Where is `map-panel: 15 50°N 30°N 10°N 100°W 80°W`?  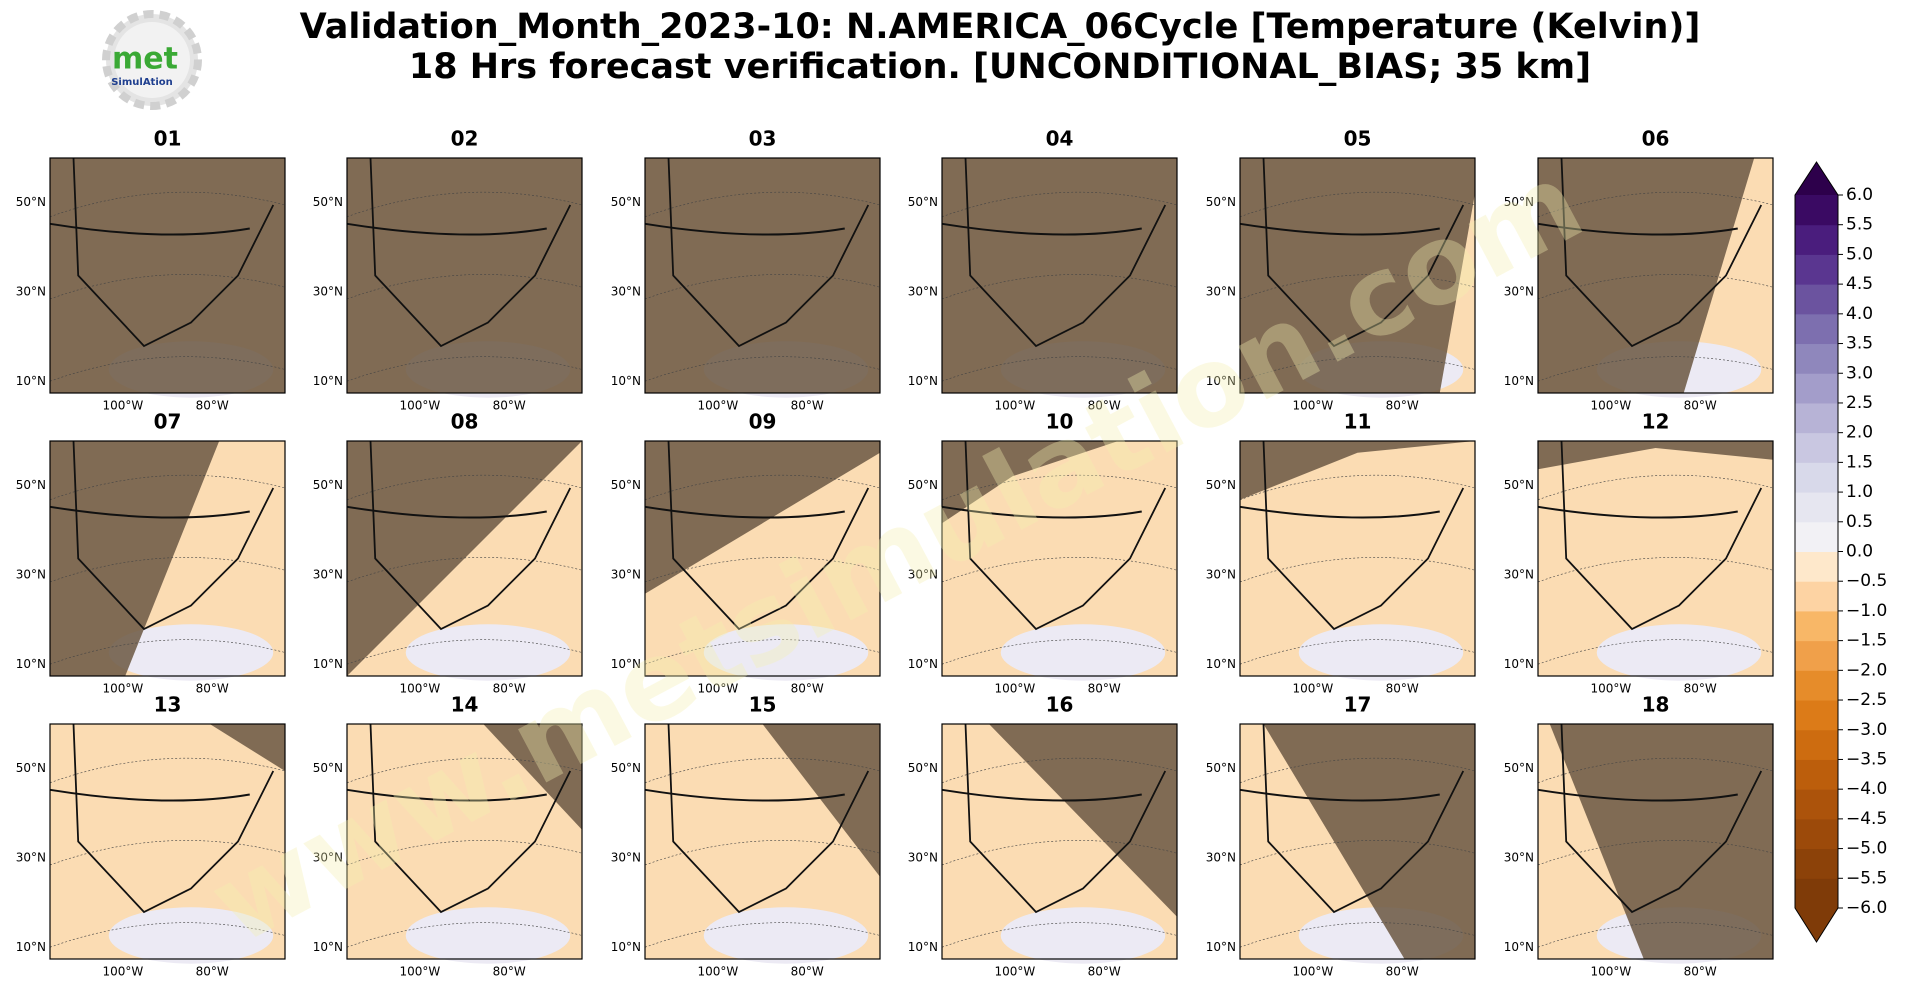 map-panel: 15 50°N 30°N 10°N 100°W 80°W is located at coordinates (746, 836).